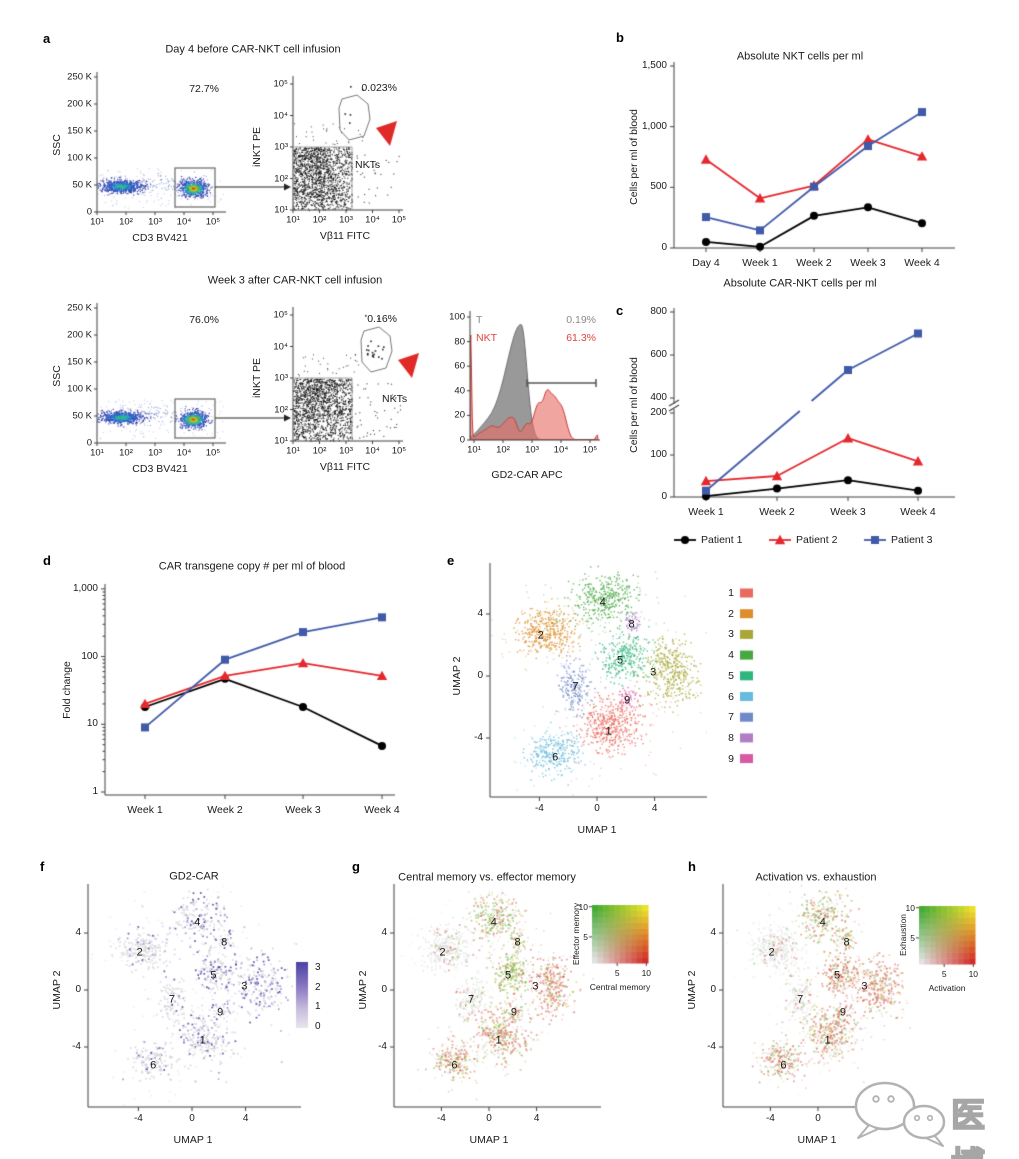 The height and width of the screenshot is (1159, 1019). I want to click on panel-letter-h: h, so click(692, 866).